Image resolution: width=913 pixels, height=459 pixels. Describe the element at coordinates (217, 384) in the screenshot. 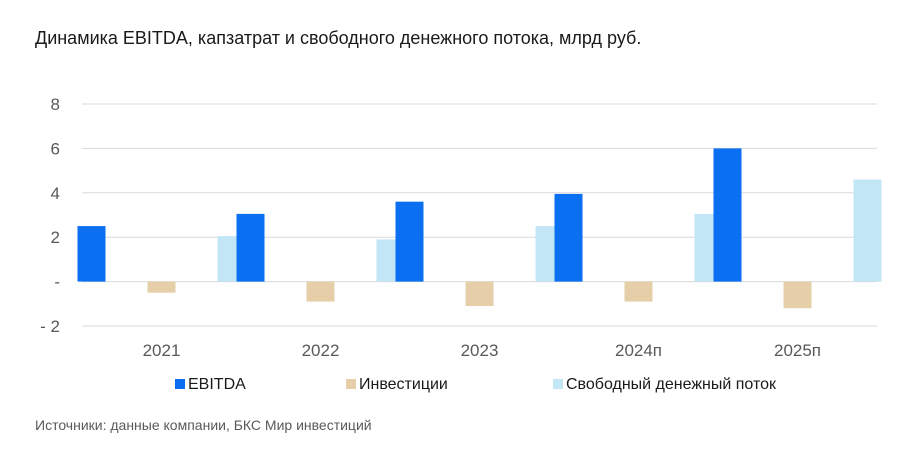

I see `legend-label-0: EBITDA` at that location.